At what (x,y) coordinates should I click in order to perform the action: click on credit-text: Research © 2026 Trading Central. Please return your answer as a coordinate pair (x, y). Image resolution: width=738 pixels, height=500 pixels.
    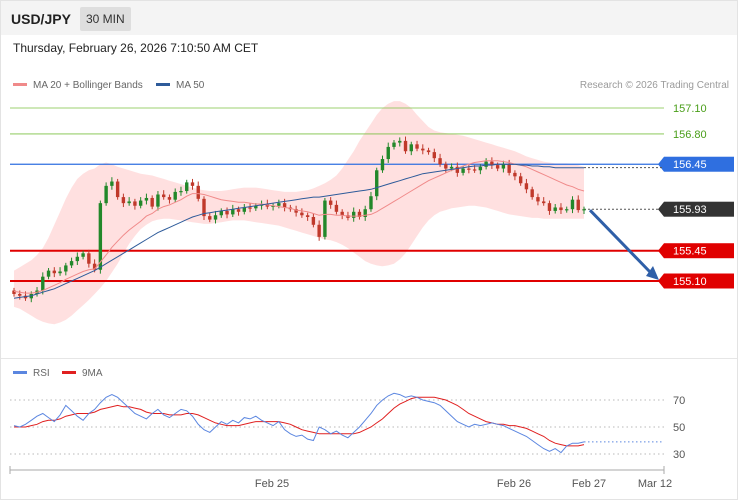
    Looking at the image, I should click on (654, 85).